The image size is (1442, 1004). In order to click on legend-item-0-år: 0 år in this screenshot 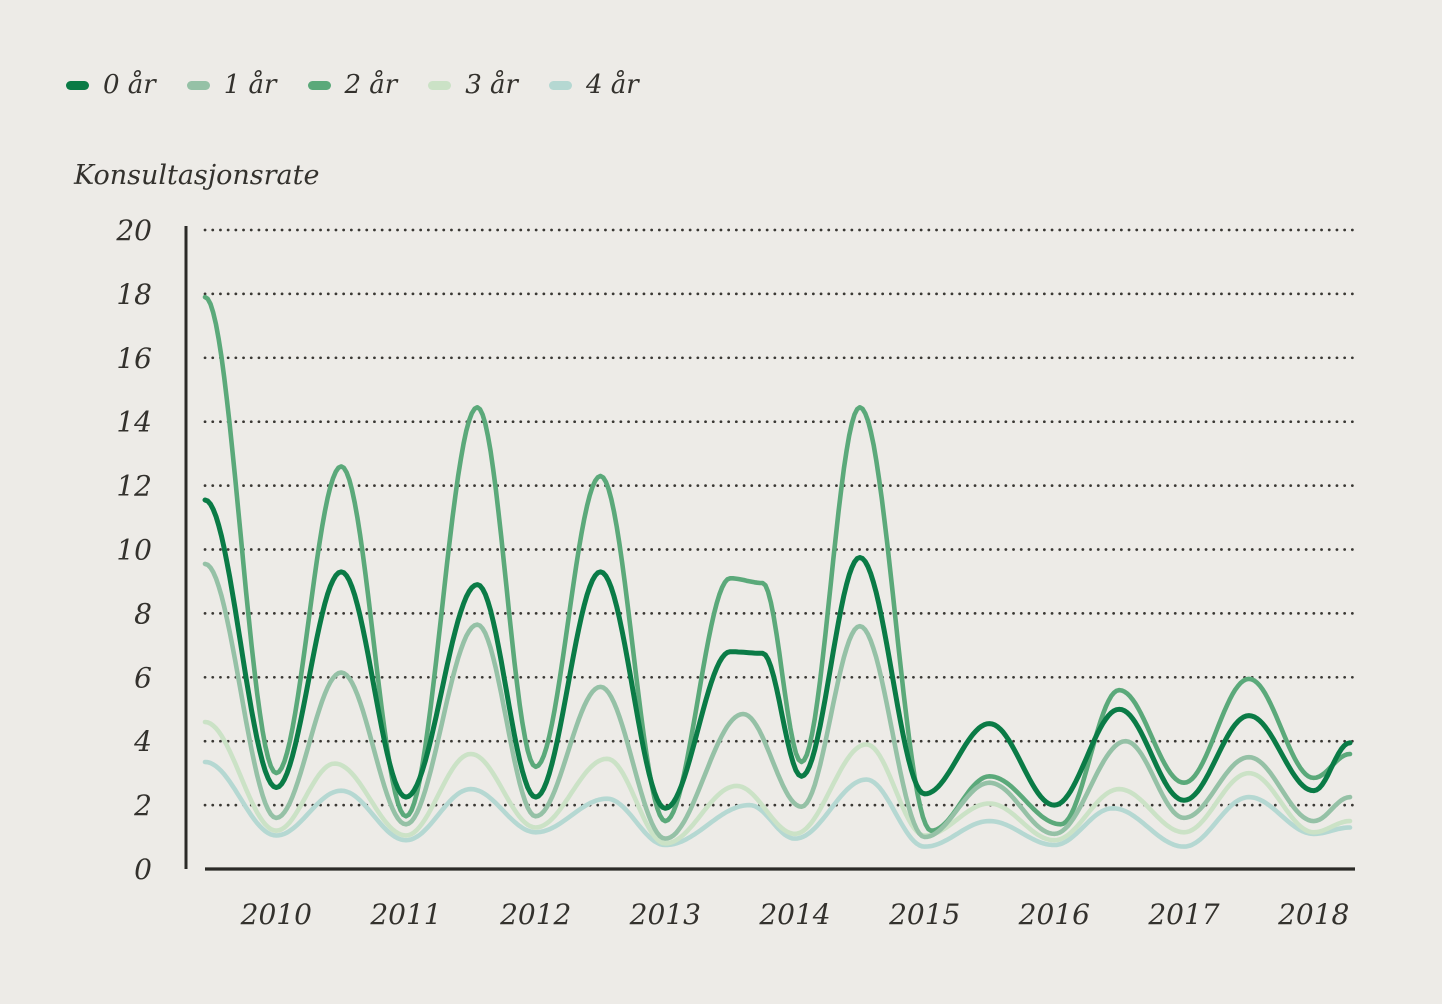, I will do `click(111, 85)`.